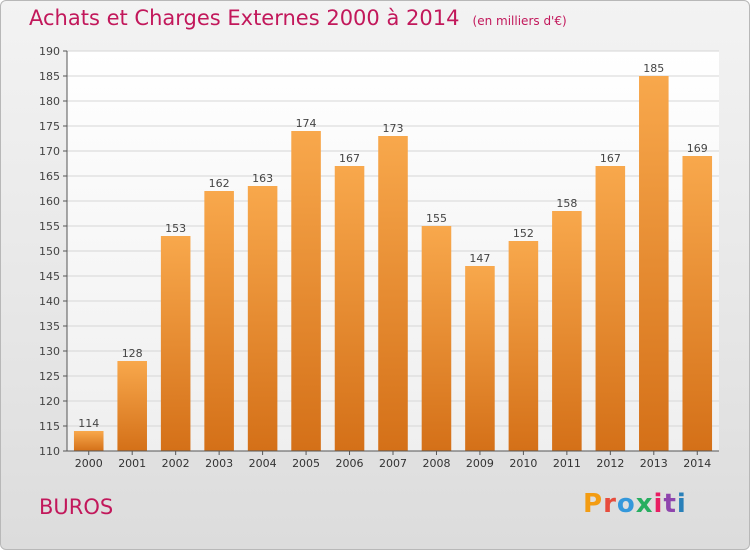  I want to click on commune-name: BUROS, so click(76, 507).